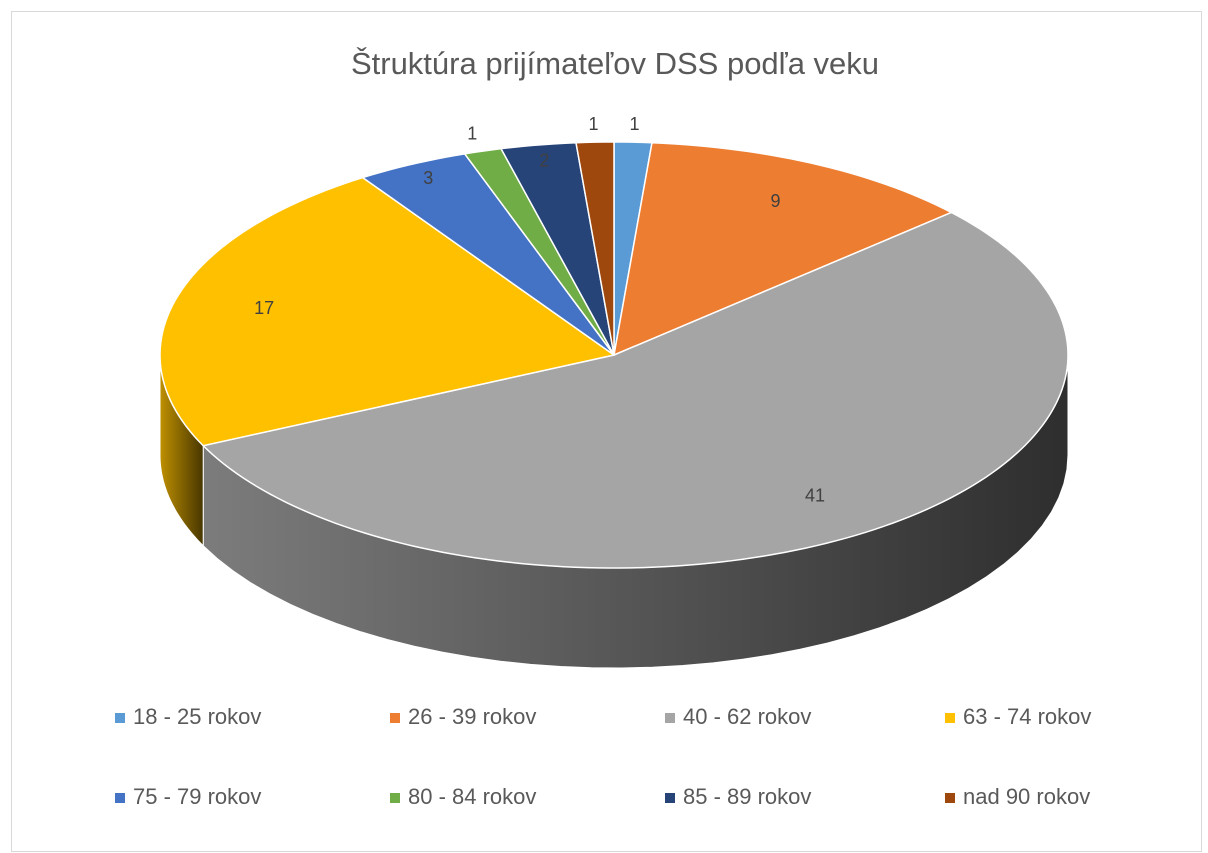  What do you see at coordinates (428, 178) in the screenshot?
I see `data-label: 3` at bounding box center [428, 178].